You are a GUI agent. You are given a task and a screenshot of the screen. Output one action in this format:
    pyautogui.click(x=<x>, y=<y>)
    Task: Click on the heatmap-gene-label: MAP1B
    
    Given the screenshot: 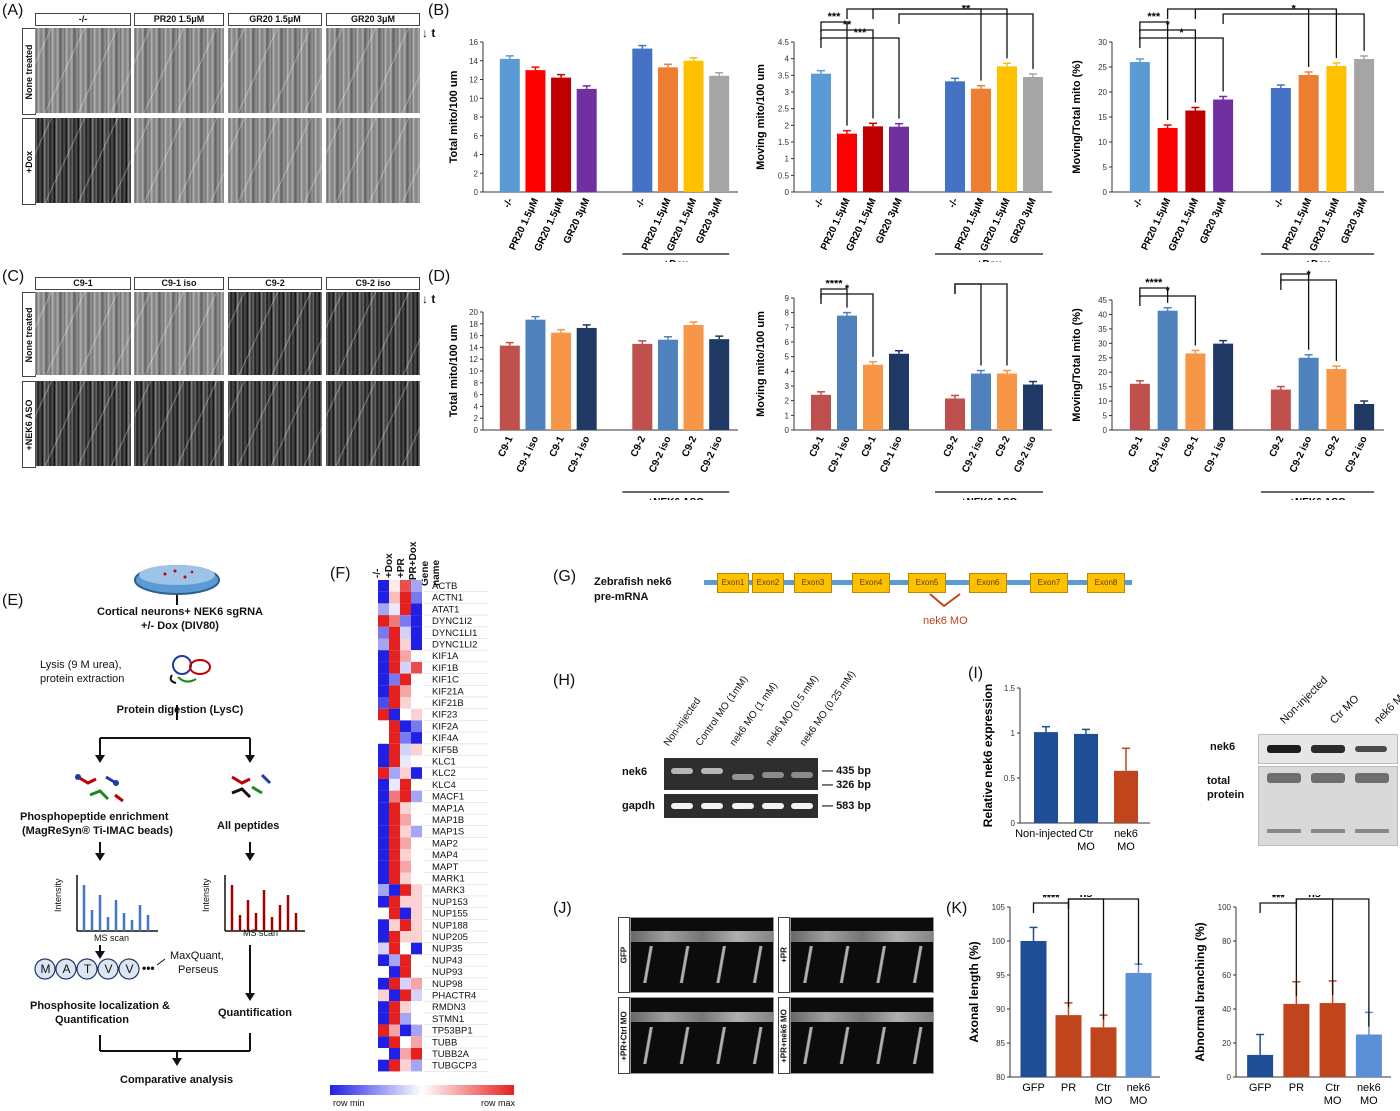 What is the action you would take?
    pyautogui.click(x=448, y=820)
    